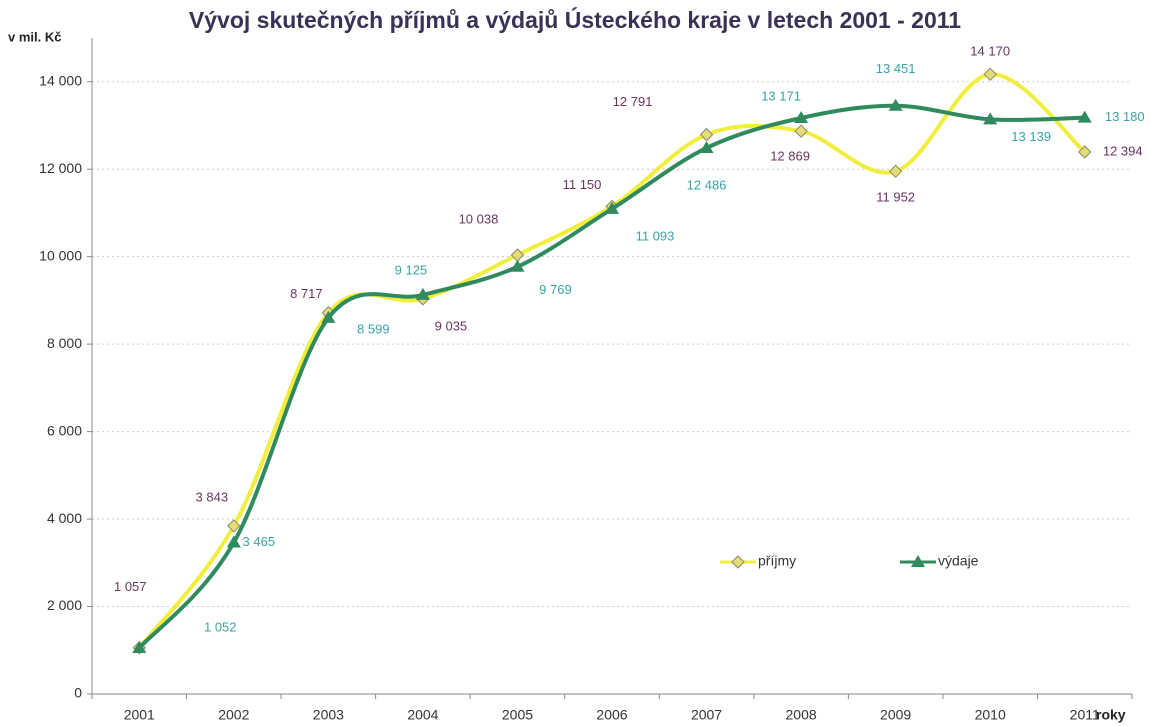 Image resolution: width=1150 pixels, height=726 pixels. What do you see at coordinates (130, 586) in the screenshot?
I see `data-label: 1 057` at bounding box center [130, 586].